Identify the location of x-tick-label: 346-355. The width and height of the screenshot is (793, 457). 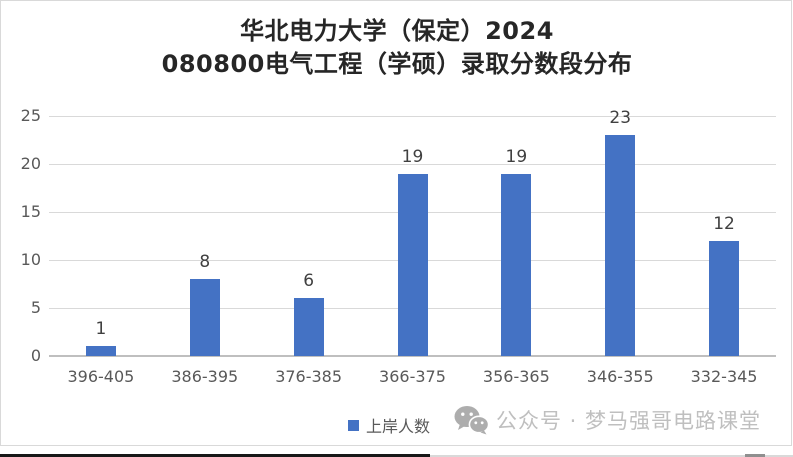
(620, 376).